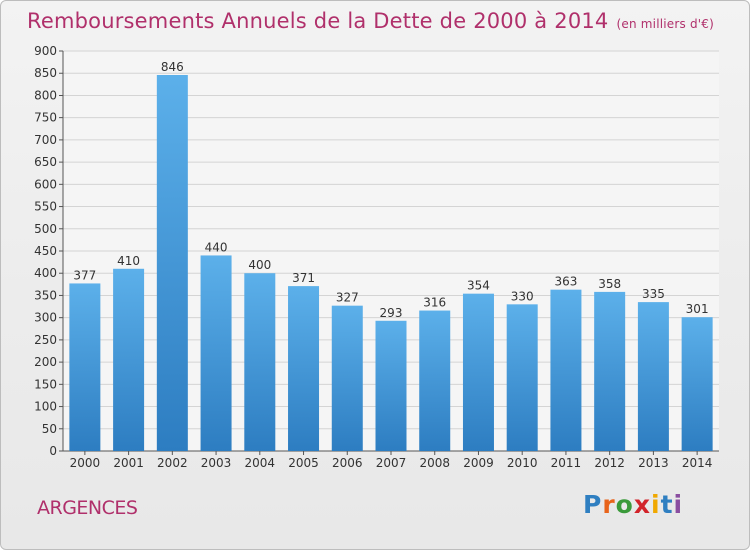  I want to click on y-tick-label: 450, so click(45, 251).